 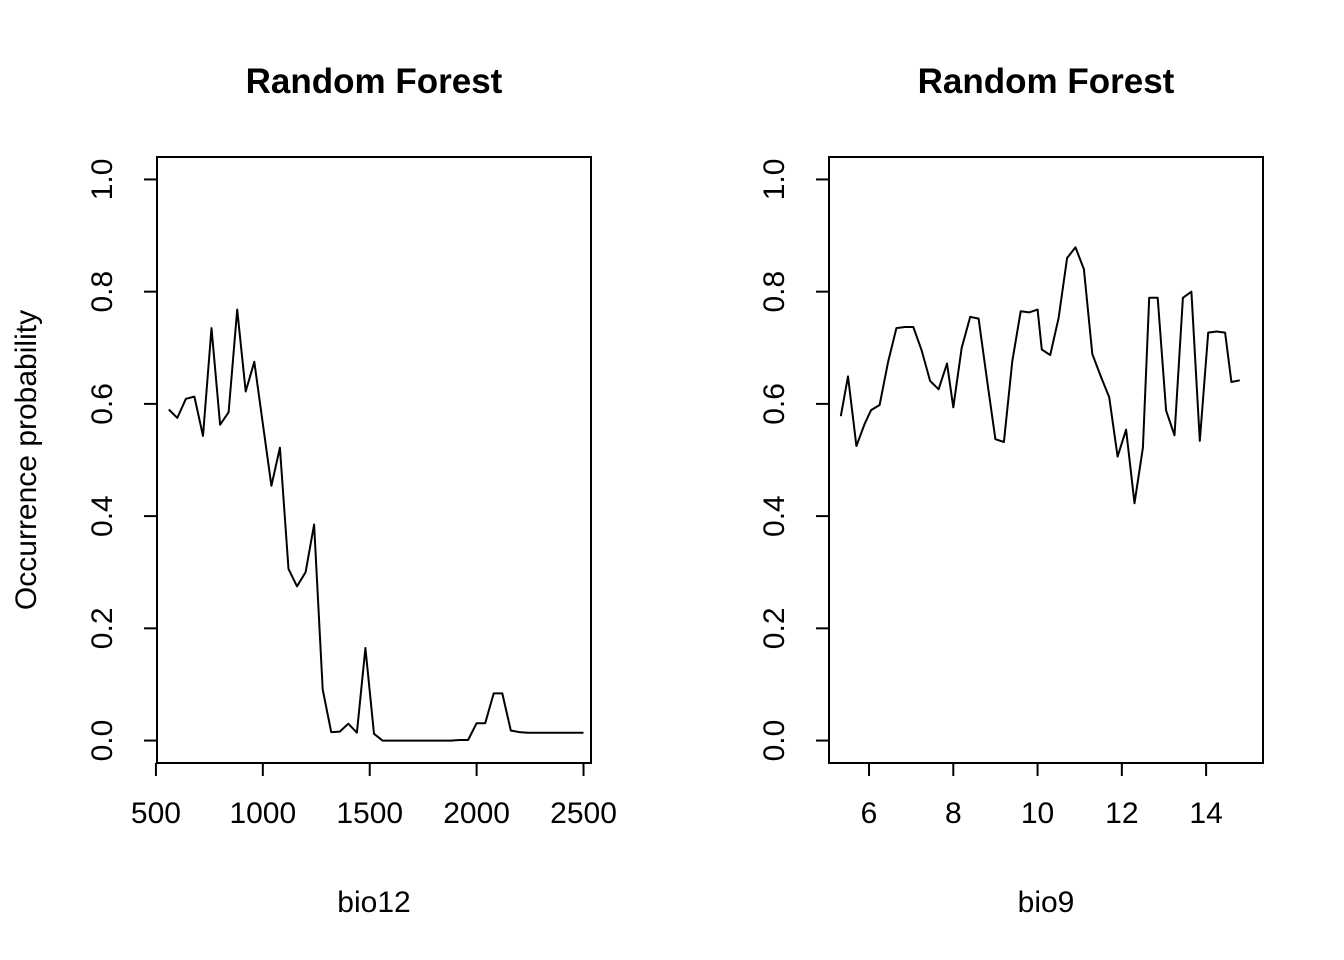 What do you see at coordinates (1037, 813) in the screenshot?
I see `x-tick-label: 10` at bounding box center [1037, 813].